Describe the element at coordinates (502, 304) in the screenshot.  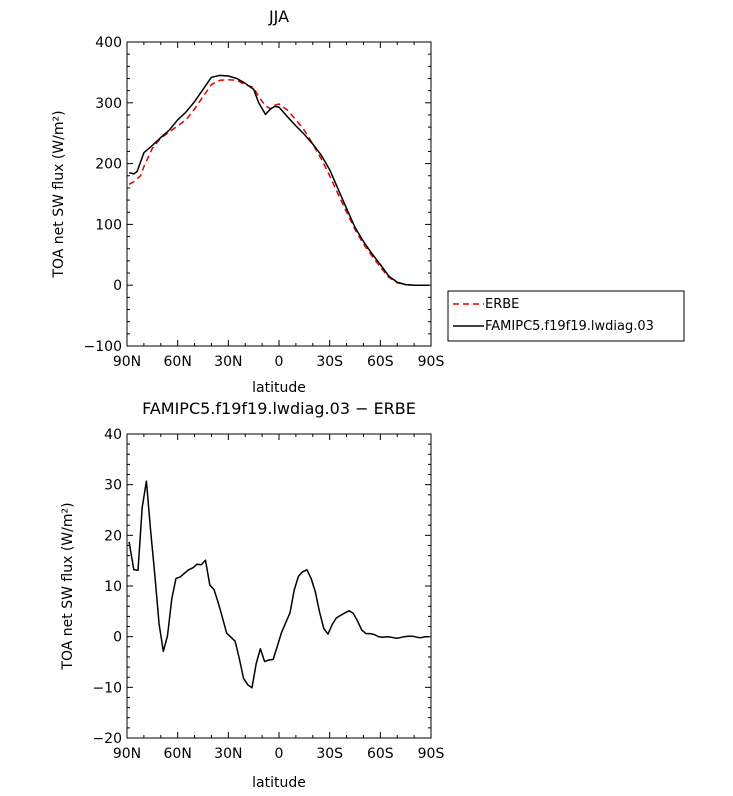
I see `legend-label-erbe: ERBE` at that location.